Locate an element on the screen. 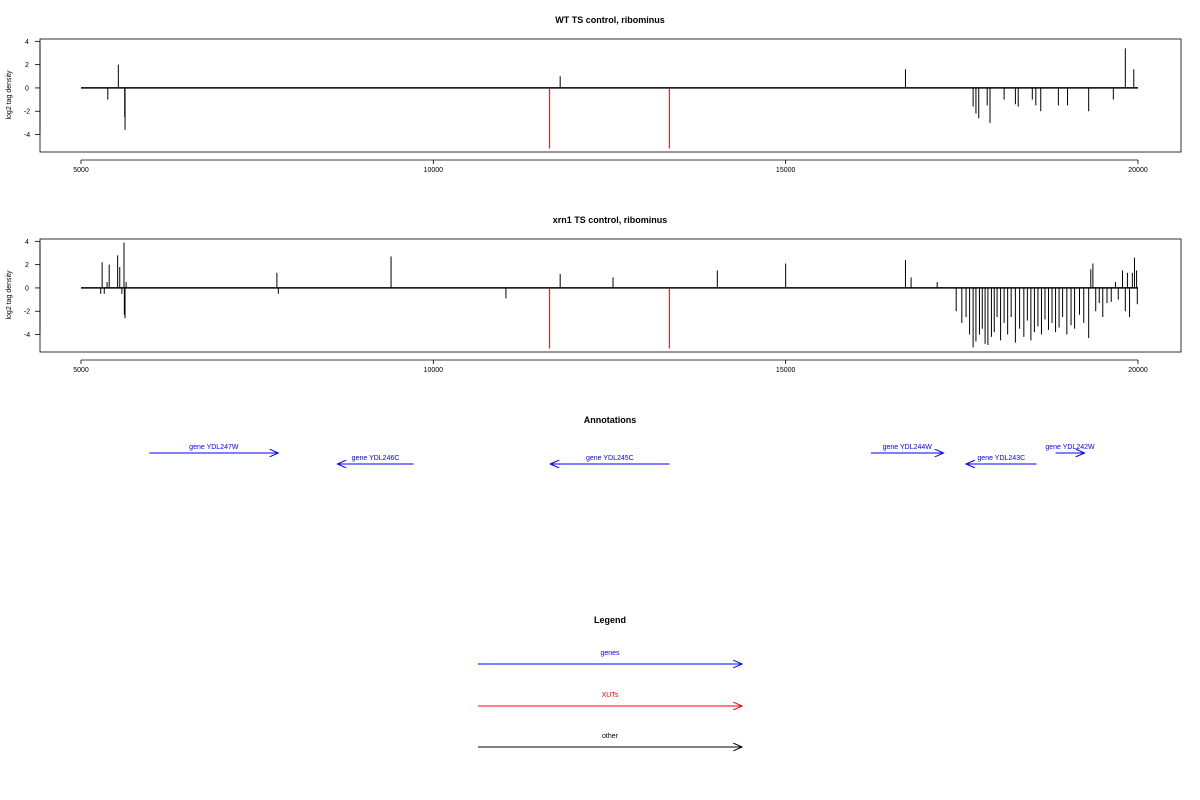  panel-title: WT TS control, ribominus is located at coordinates (610, 20).